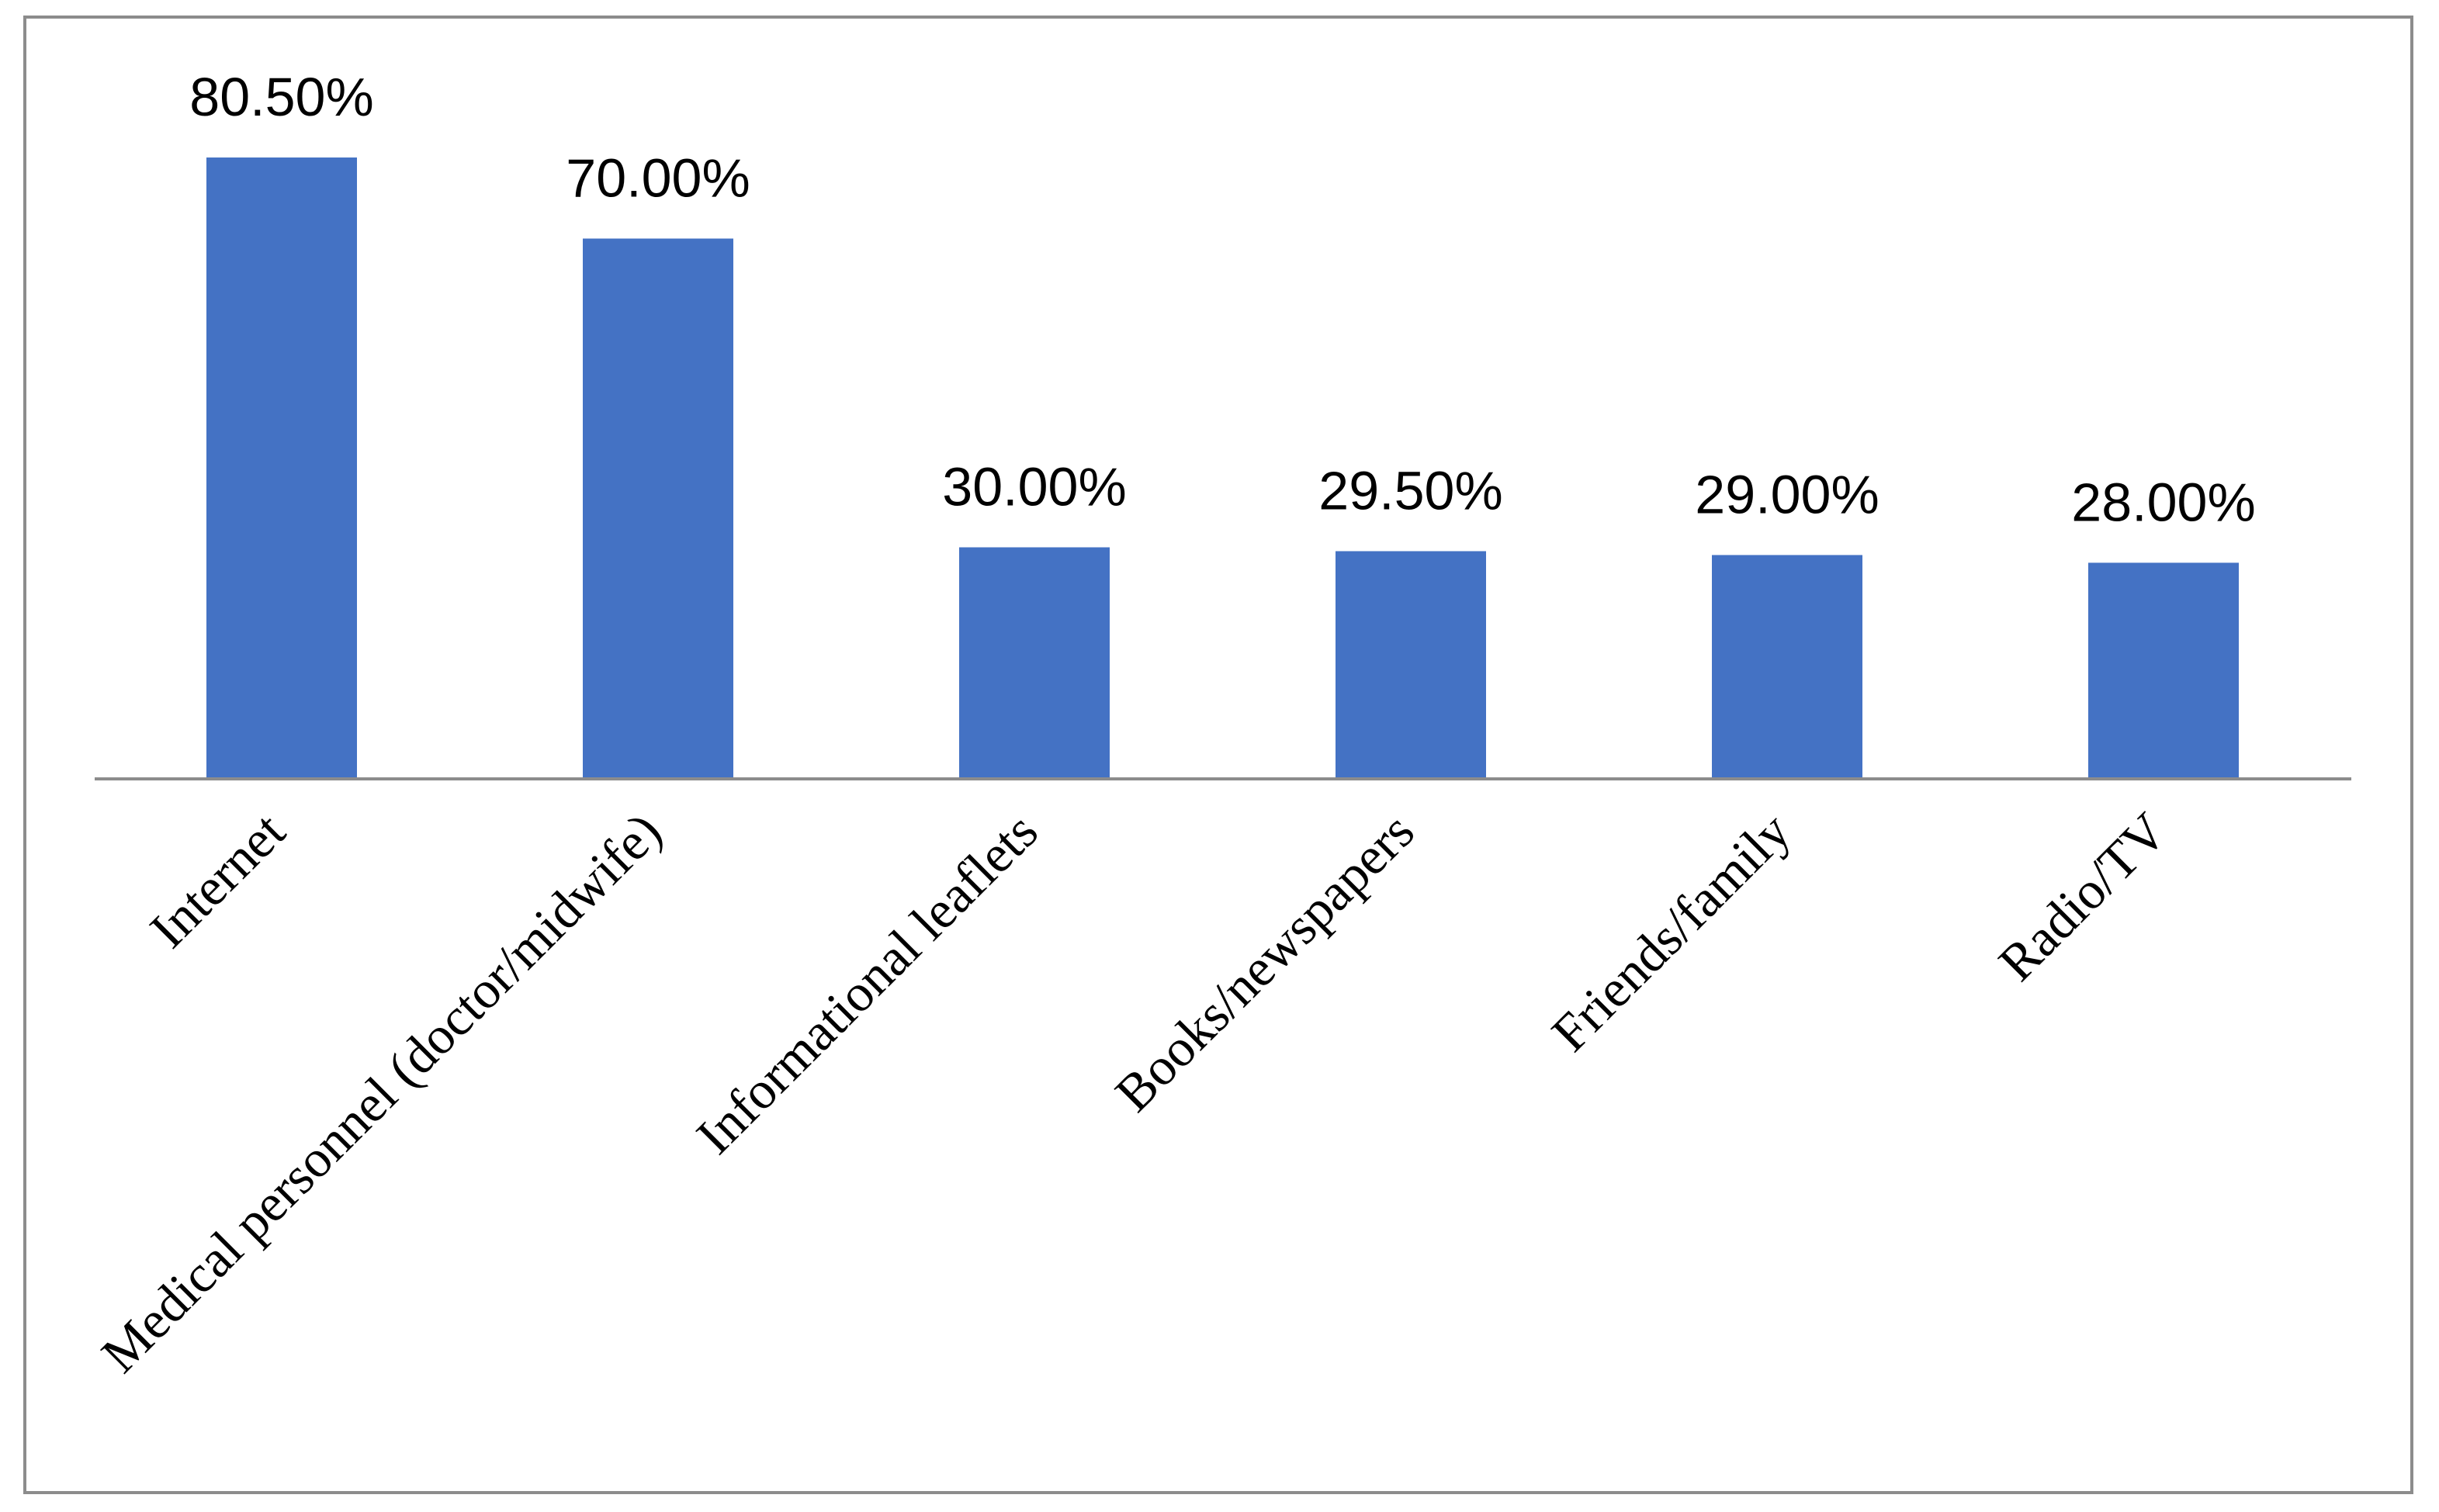 The image size is (2439, 1512). Describe the element at coordinates (1787, 494) in the screenshot. I see `bar-value-label: 29.00%` at that location.